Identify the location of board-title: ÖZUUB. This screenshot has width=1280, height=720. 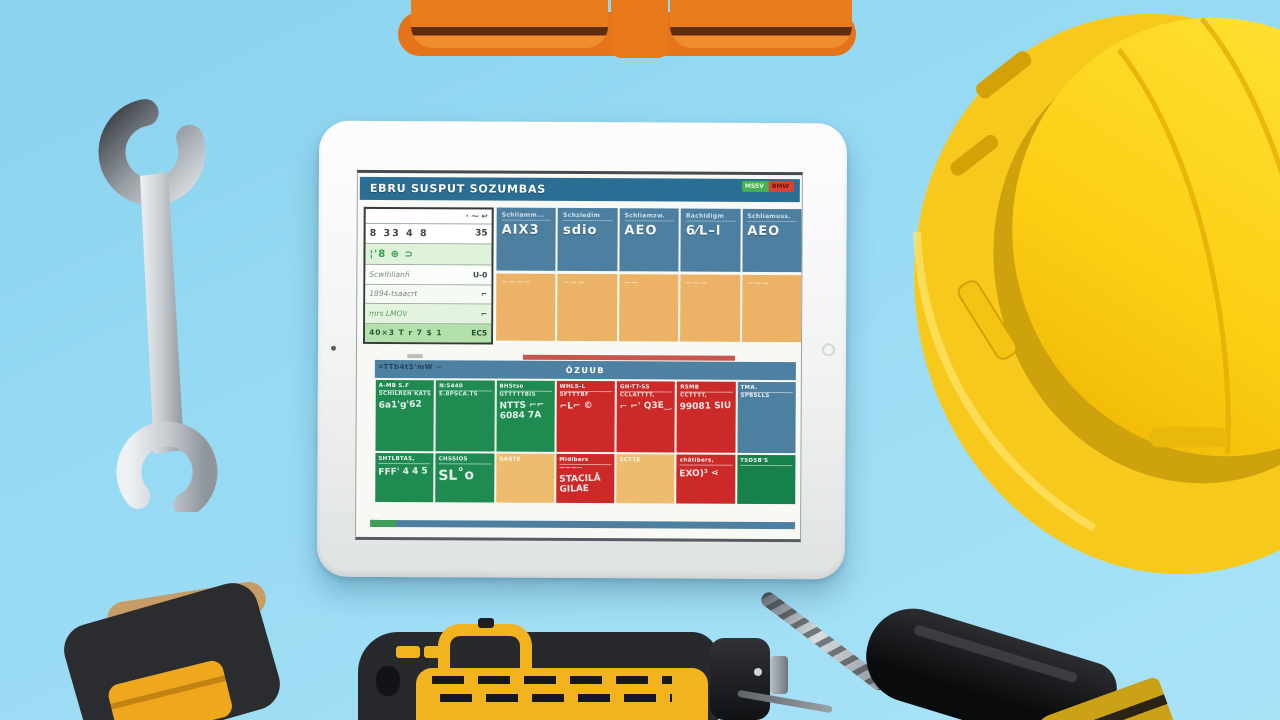
(585, 370).